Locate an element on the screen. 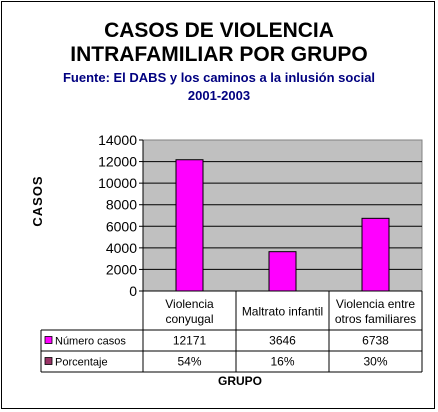 The image size is (438, 412). table-row-label: Porcentaje is located at coordinates (81, 363).